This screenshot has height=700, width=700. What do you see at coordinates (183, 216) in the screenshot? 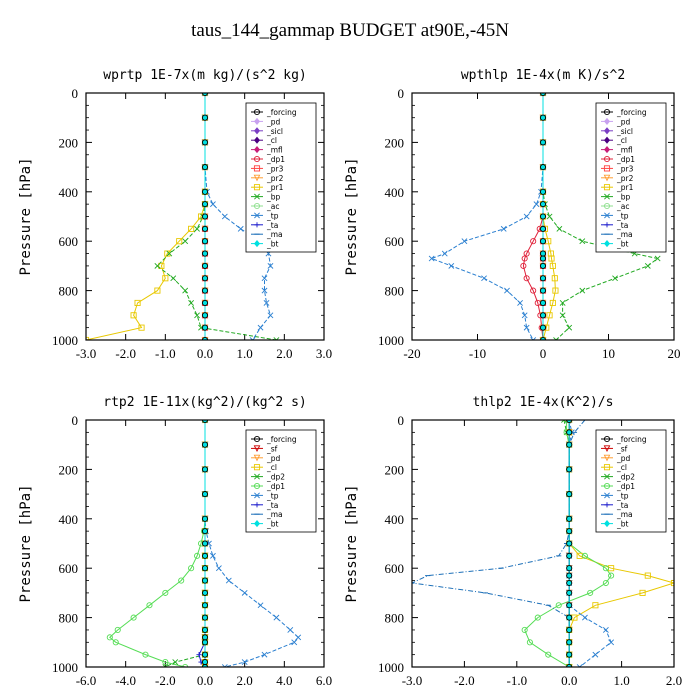
I see `series-group` at bounding box center [183, 216].